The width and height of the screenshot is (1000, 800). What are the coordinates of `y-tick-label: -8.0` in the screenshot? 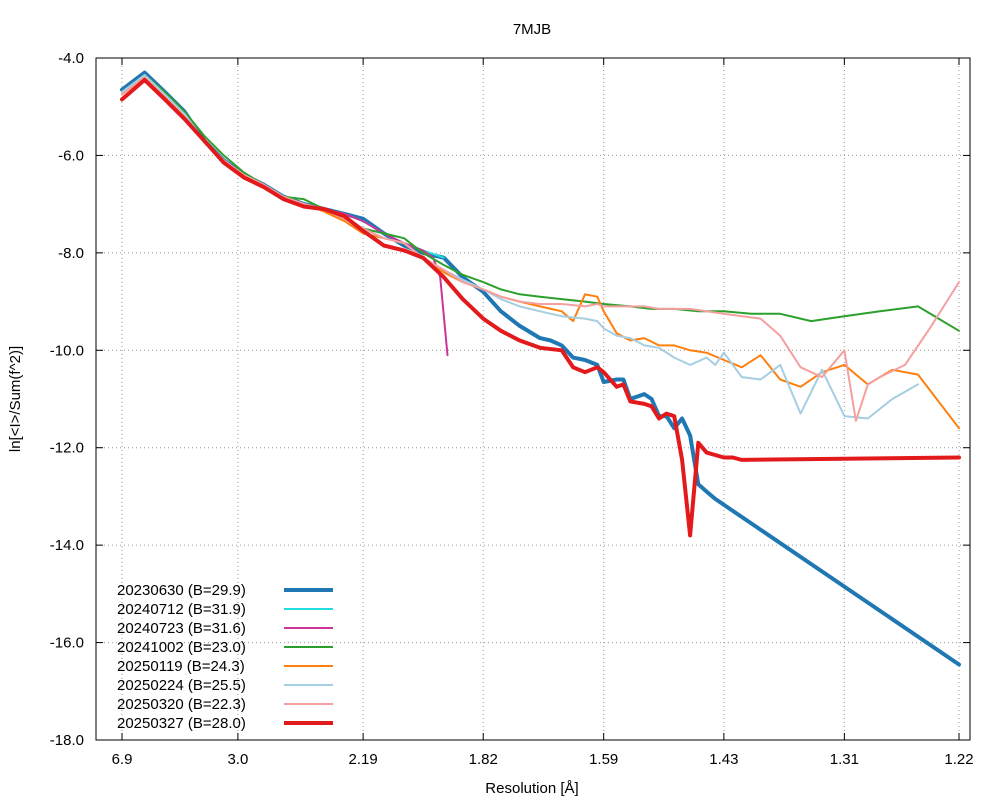 It's located at (71, 253).